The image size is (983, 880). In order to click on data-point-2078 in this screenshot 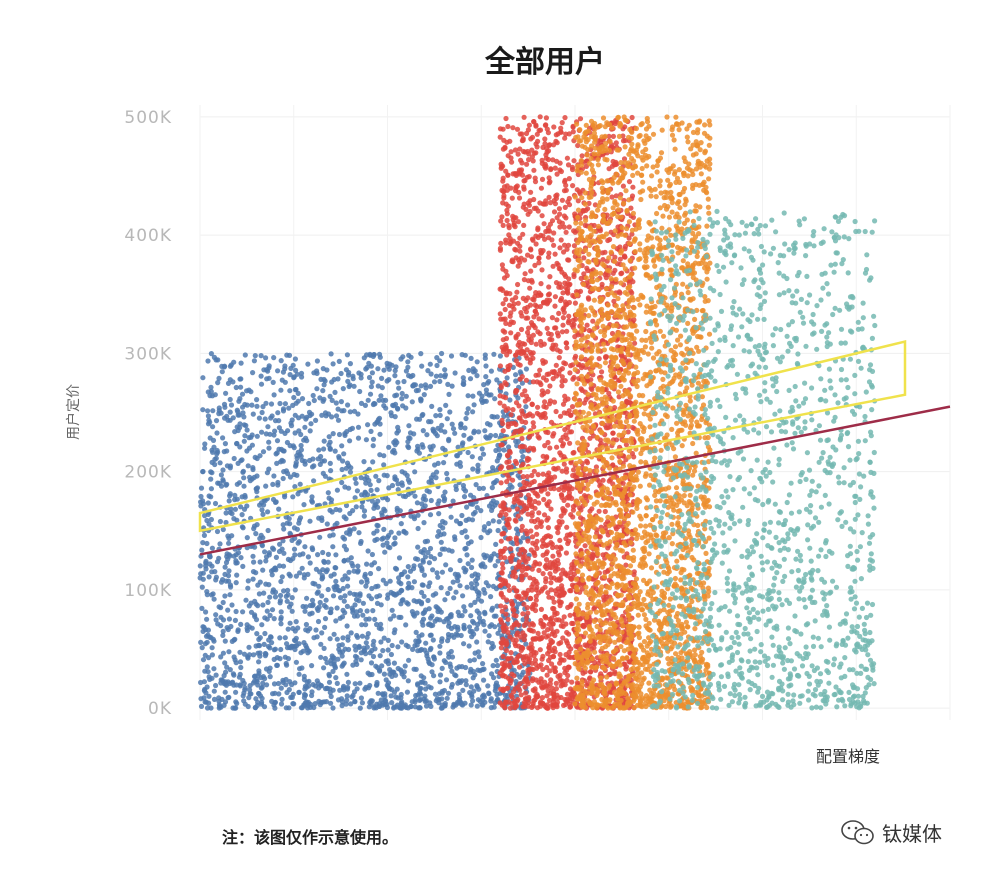, I will do `click(221, 582)`.